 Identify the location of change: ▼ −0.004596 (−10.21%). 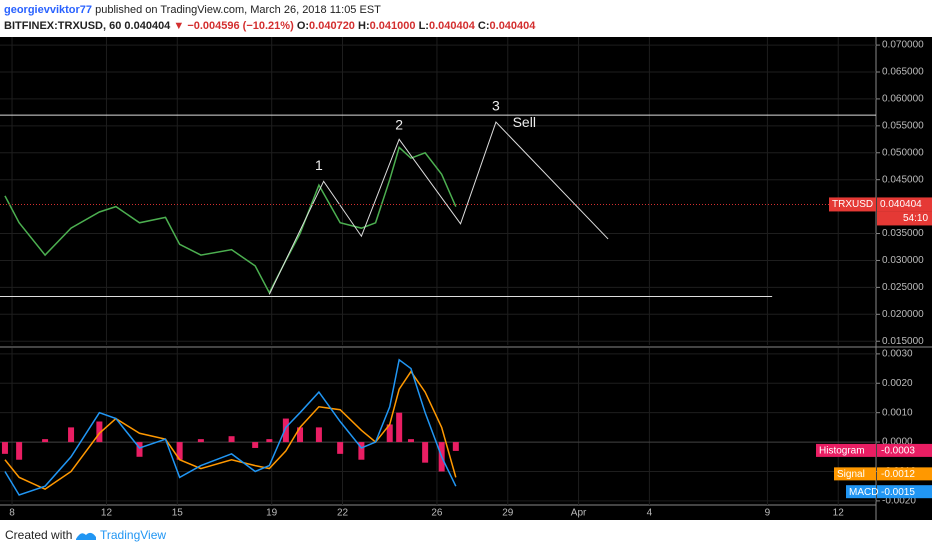
(233, 26).